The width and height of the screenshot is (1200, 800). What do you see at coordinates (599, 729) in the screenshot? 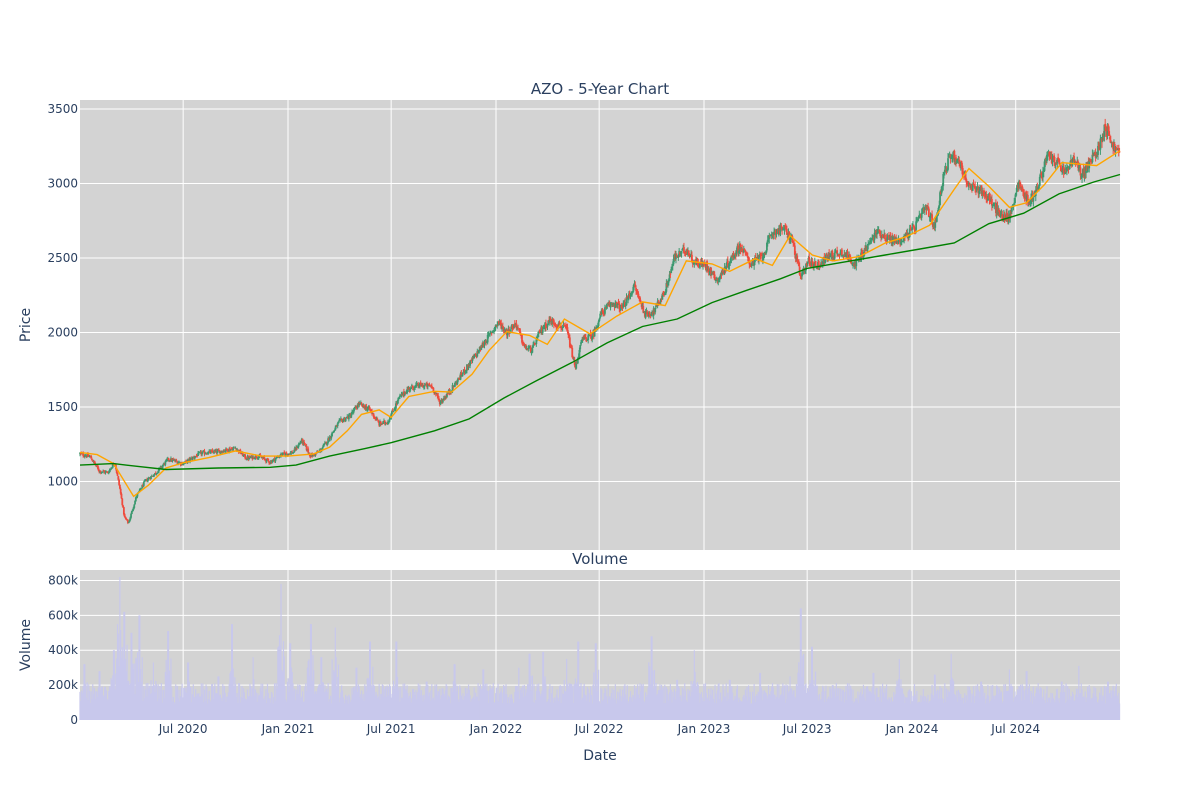
I see `date-x-tick-label: Jul 2022` at bounding box center [599, 729].